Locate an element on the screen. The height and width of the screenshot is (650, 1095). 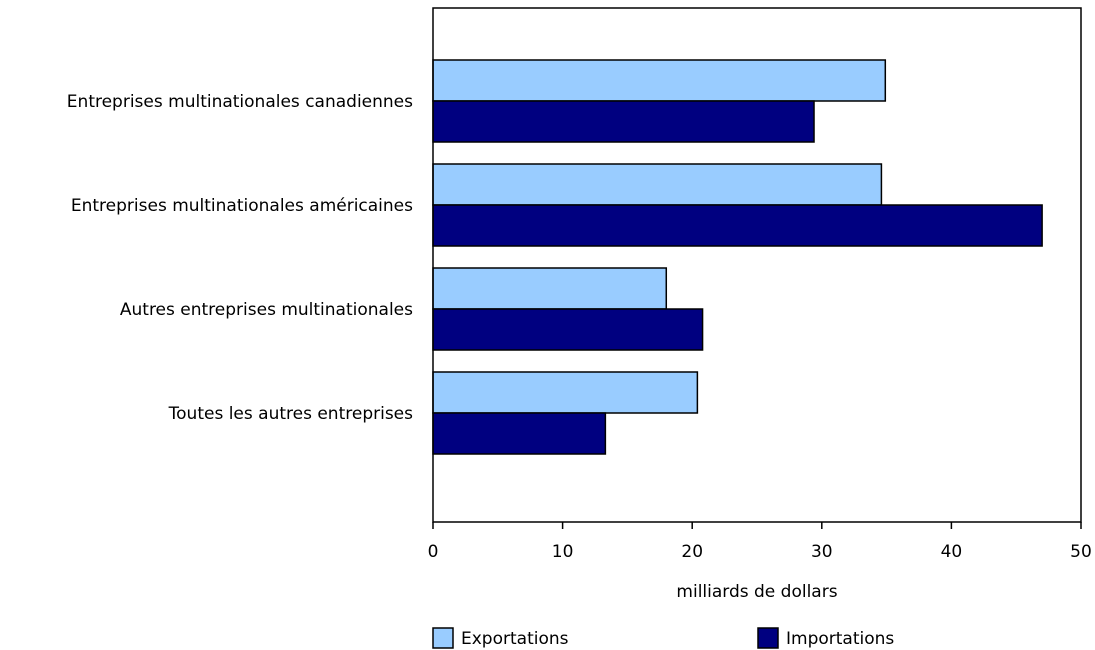
x-axis-title: milliards de dollars is located at coordinates (756, 592).